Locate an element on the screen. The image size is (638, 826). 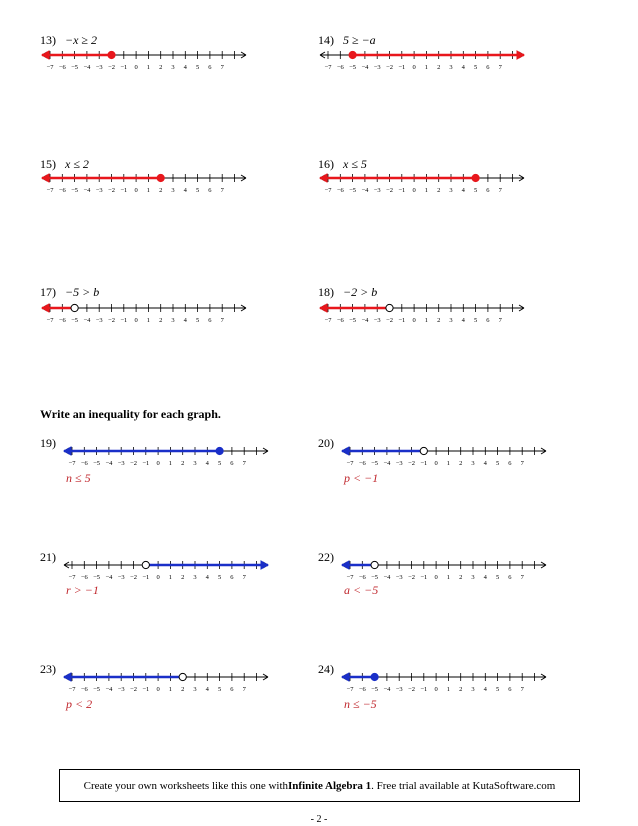
problem-14-expression: 5 ≥ −a is located at coordinates (359, 40).